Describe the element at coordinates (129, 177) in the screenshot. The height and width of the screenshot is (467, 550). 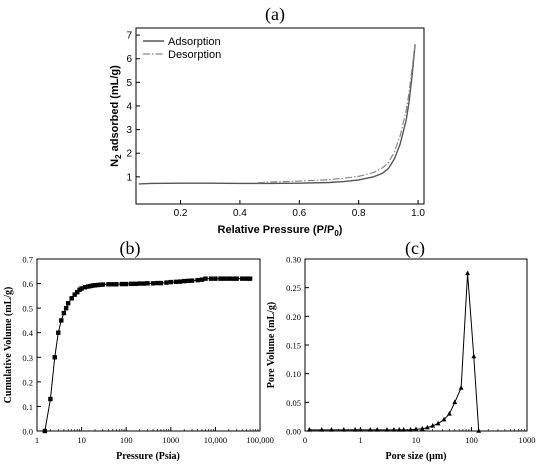
I see `y-tick-label: 1` at that location.